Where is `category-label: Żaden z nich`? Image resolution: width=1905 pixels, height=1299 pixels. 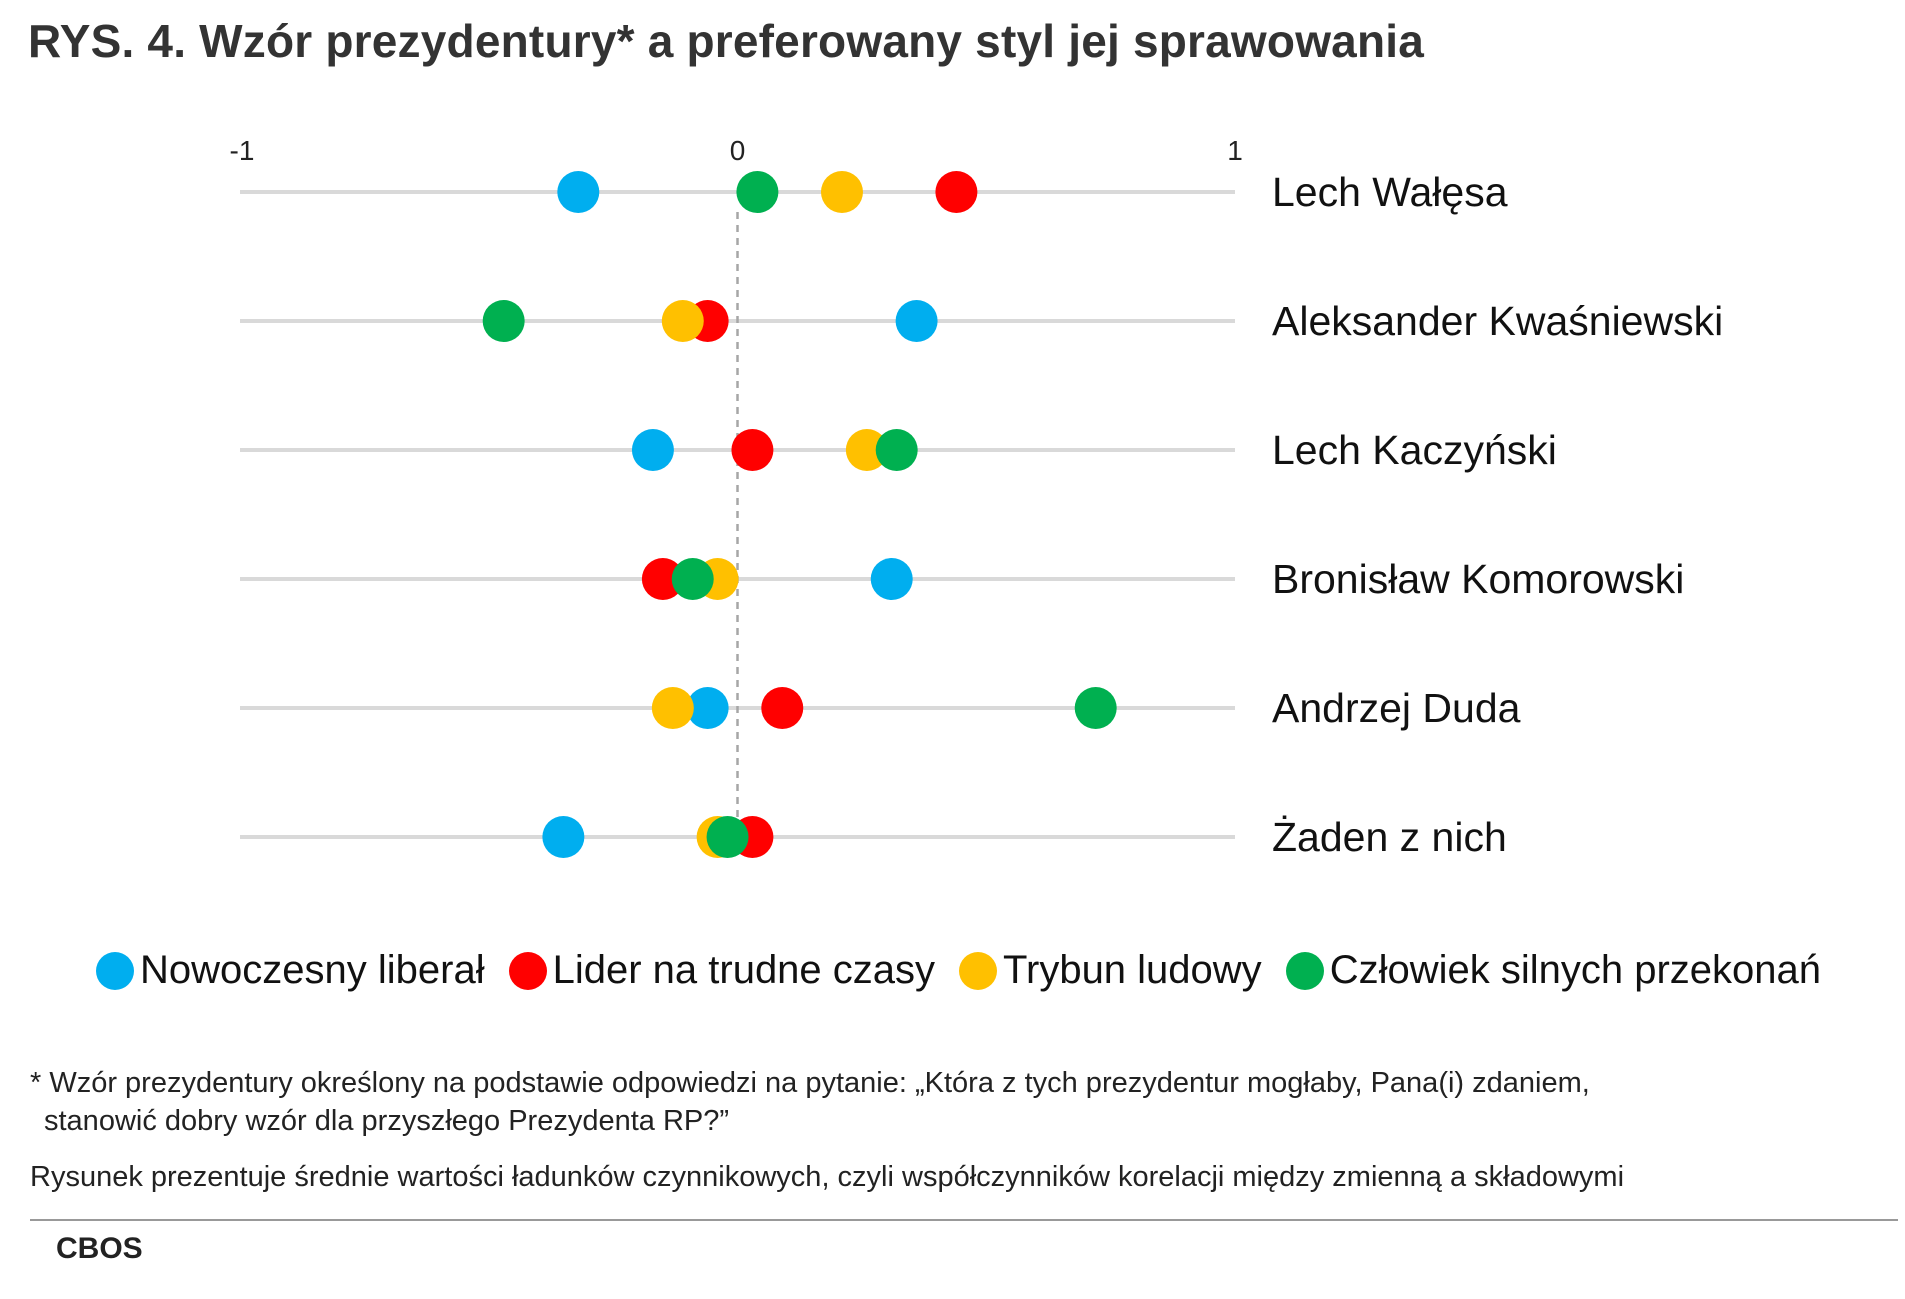 category-label: Żaden z nich is located at coordinates (1389, 837).